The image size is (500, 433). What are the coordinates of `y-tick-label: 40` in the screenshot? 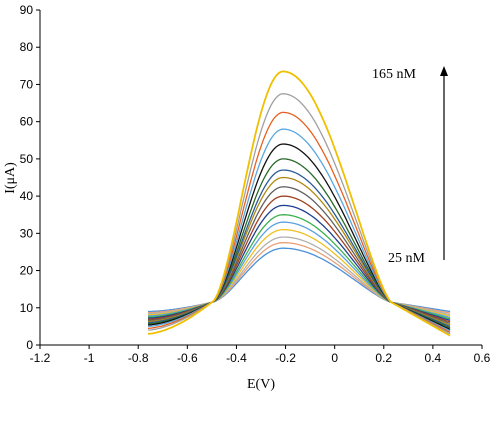 It's located at (27, 196).